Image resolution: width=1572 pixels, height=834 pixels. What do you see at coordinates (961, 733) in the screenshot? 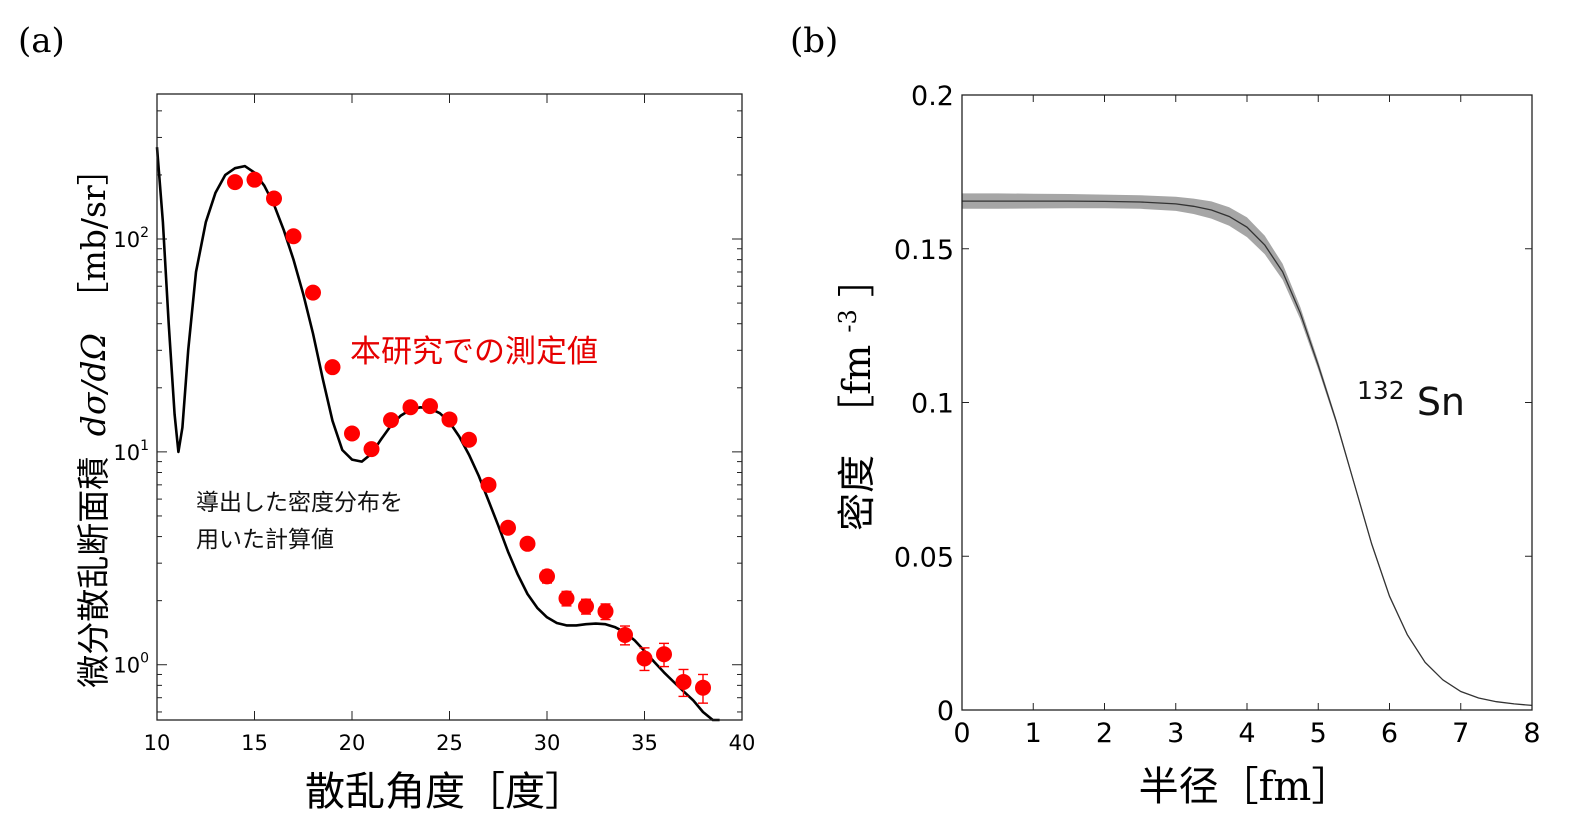
I see `b-x-tick-label: 0` at bounding box center [961, 733].